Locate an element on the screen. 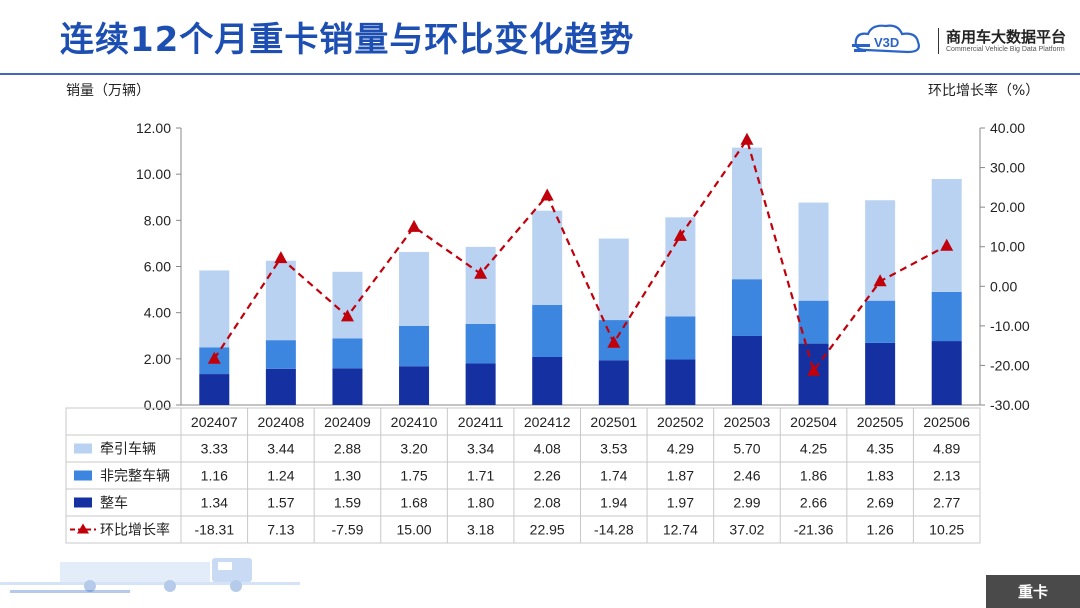  y-left-tick-label: 8.00 is located at coordinates (157, 220).